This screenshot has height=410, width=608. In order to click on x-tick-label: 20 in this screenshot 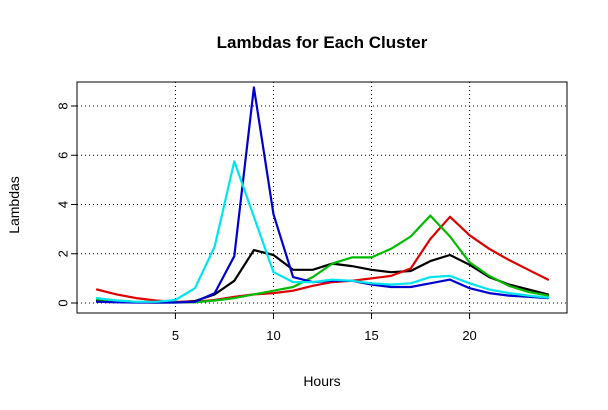, I will do `click(469, 335)`.